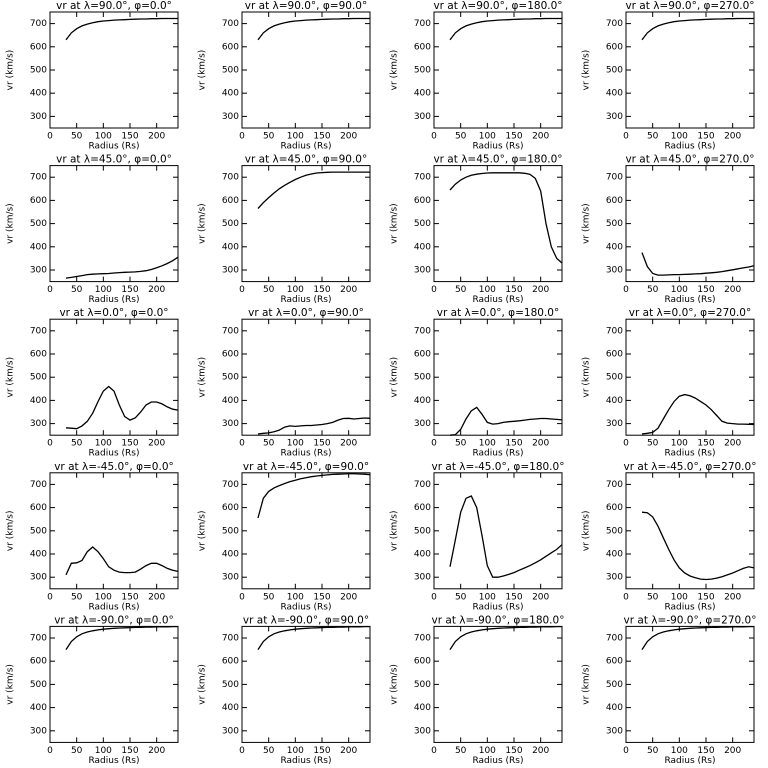 The width and height of the screenshot is (768, 768). I want to click on chart-title: vr at λ=45.0°, φ=270.0°, so click(689, 160).